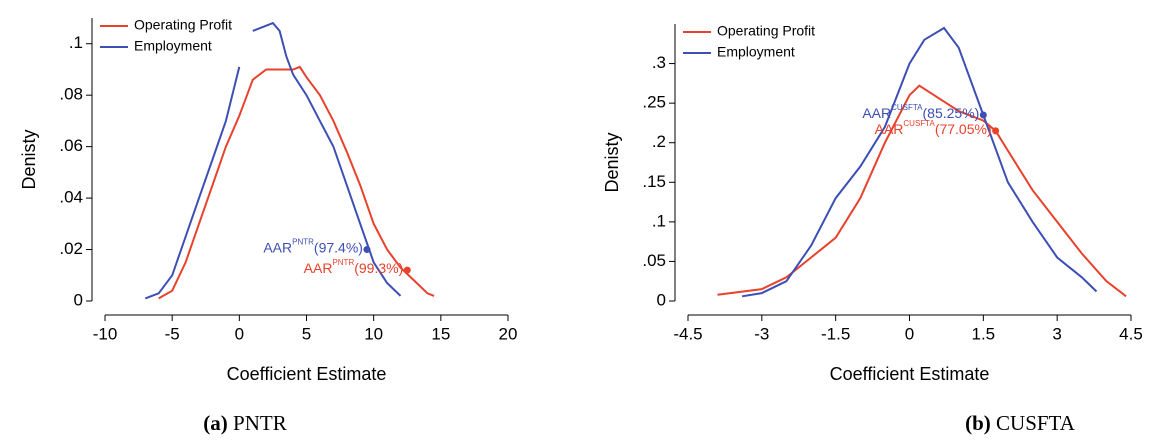  I want to click on y-tick-label: .08, so click(71, 94).